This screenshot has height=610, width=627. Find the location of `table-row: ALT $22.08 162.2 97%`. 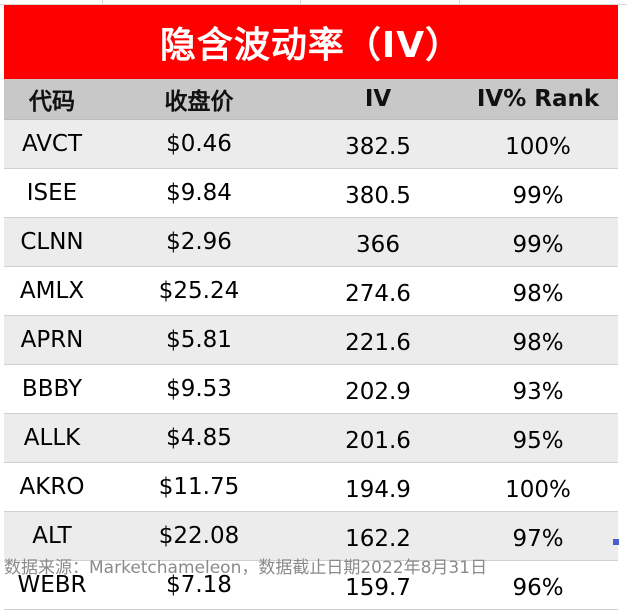

table-row: ALT $22.08 162.2 97% is located at coordinates (311, 536).